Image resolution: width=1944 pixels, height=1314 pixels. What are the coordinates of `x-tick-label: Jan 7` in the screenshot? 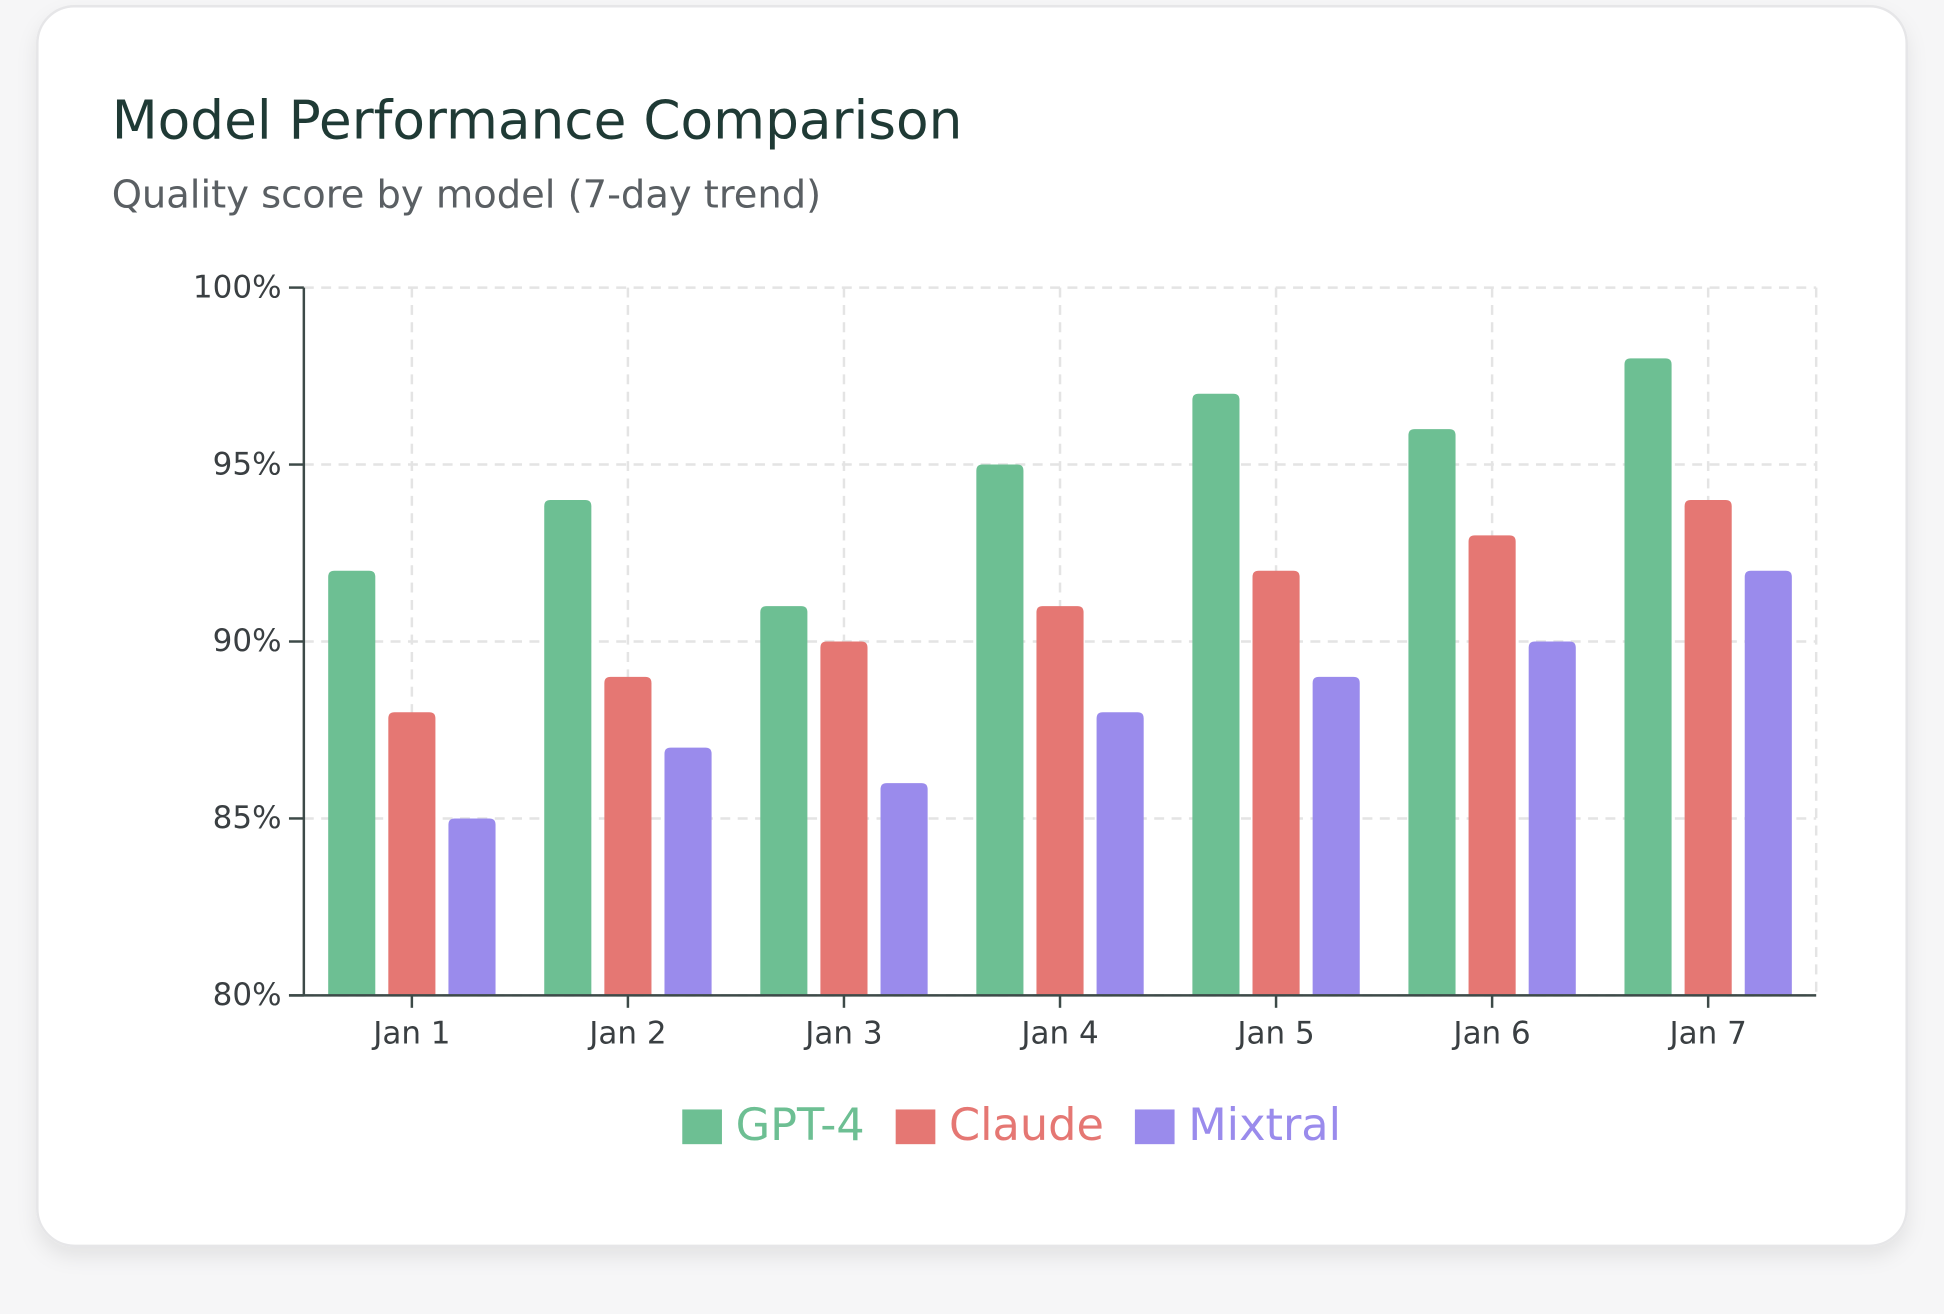 It's located at (1706, 1034).